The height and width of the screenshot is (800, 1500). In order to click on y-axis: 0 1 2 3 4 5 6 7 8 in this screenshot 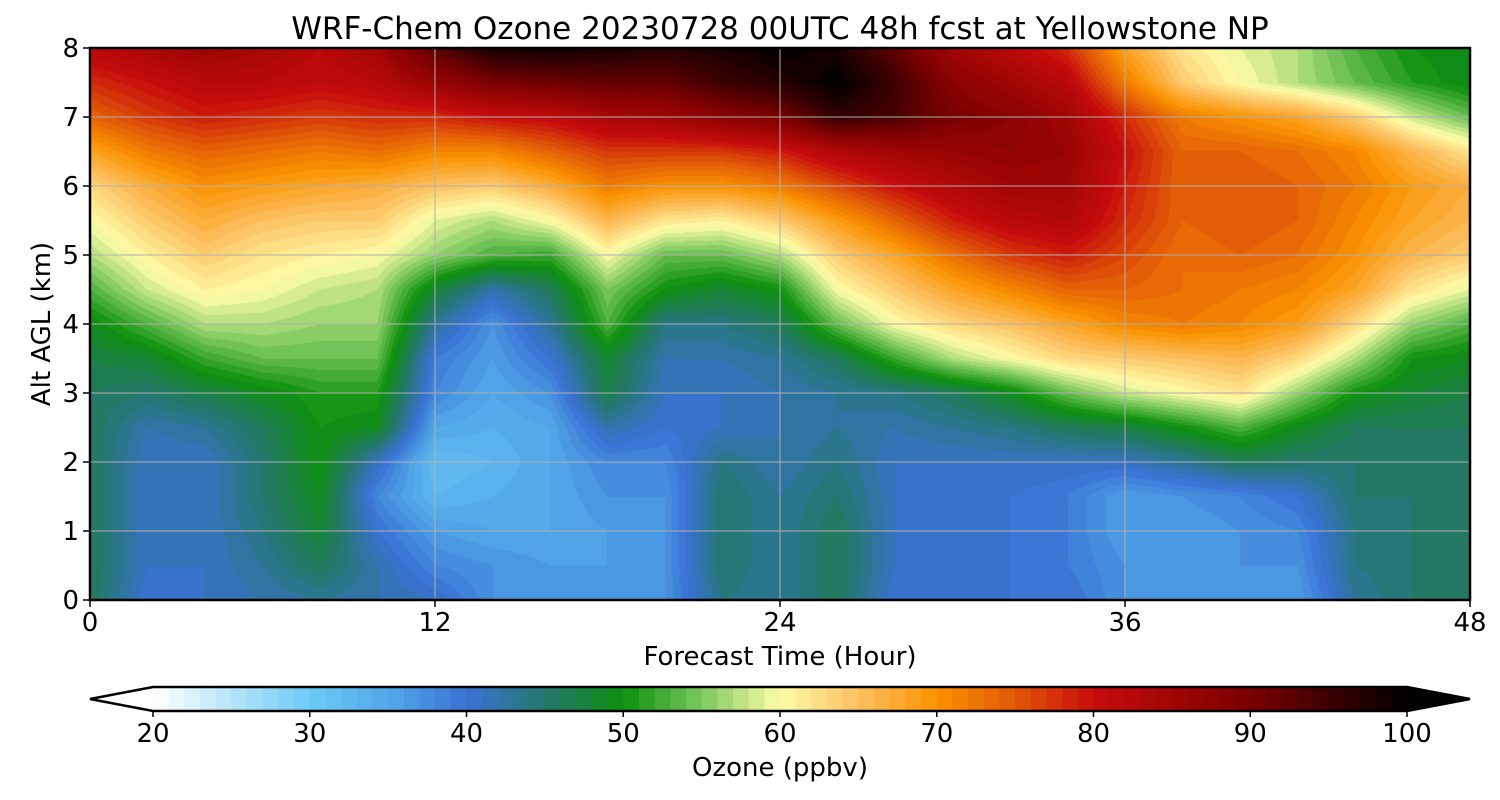, I will do `click(76, 325)`.